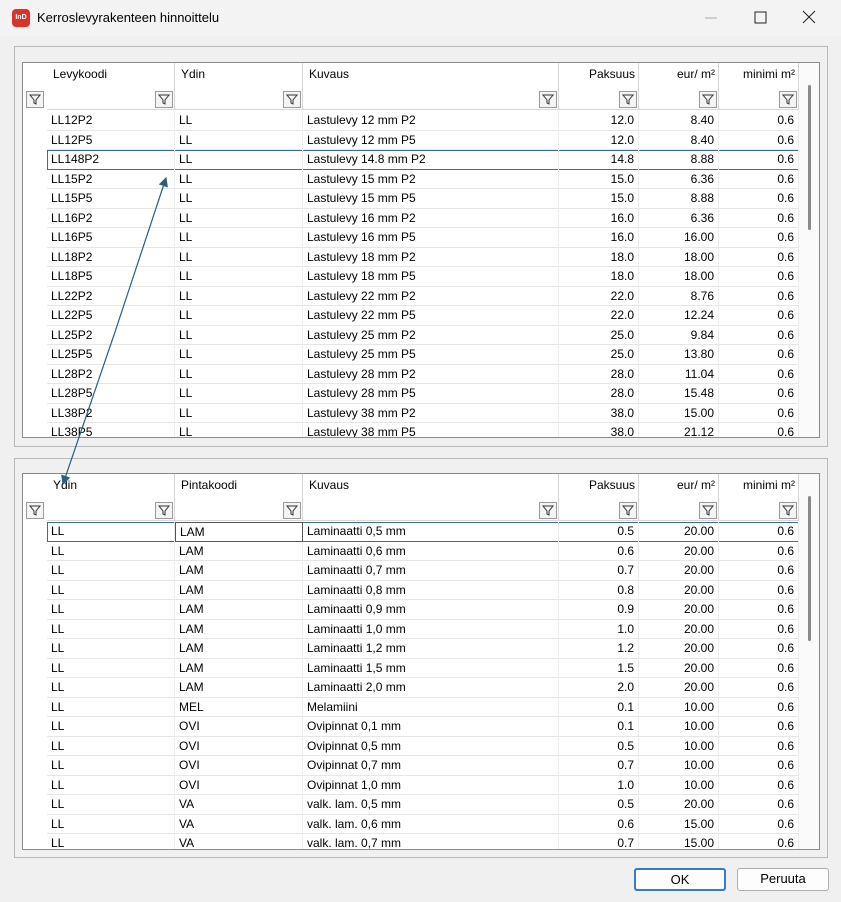 The image size is (841, 902). What do you see at coordinates (431, 199) in the screenshot?
I see `table-cell: Lastulevy 15 mm P5` at bounding box center [431, 199].